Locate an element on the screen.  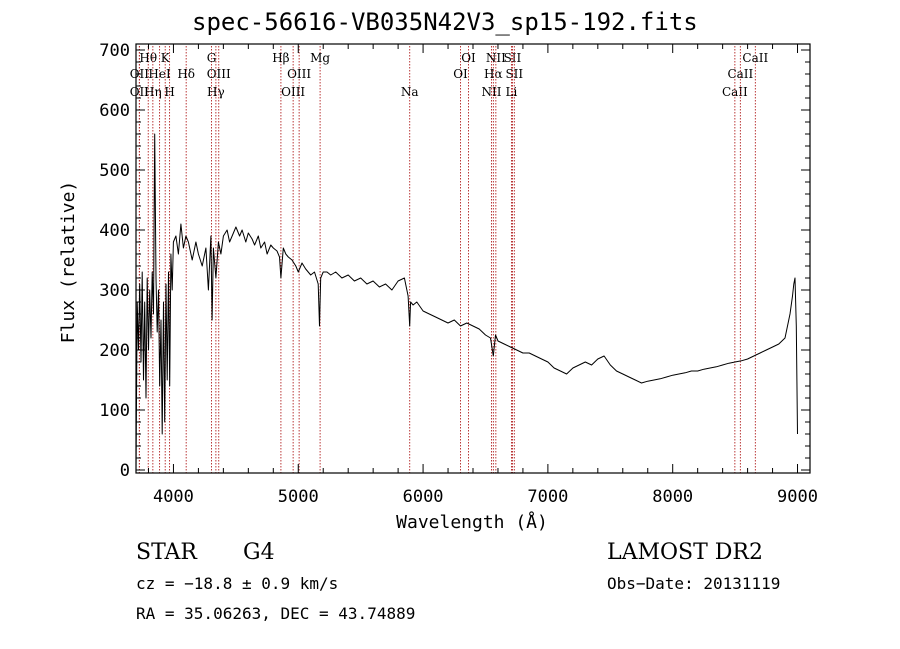
spectral-line-label: OII is located at coordinates (140, 92).